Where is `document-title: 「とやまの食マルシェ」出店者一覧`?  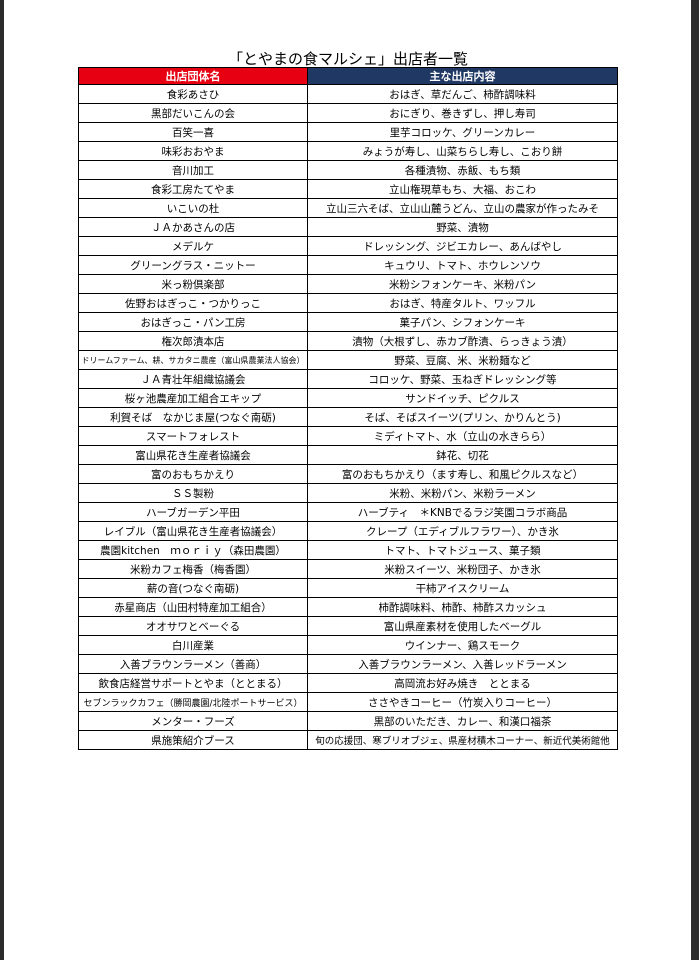
document-title: 「とやまの食マルシェ」出店者一覧 is located at coordinates (347, 59).